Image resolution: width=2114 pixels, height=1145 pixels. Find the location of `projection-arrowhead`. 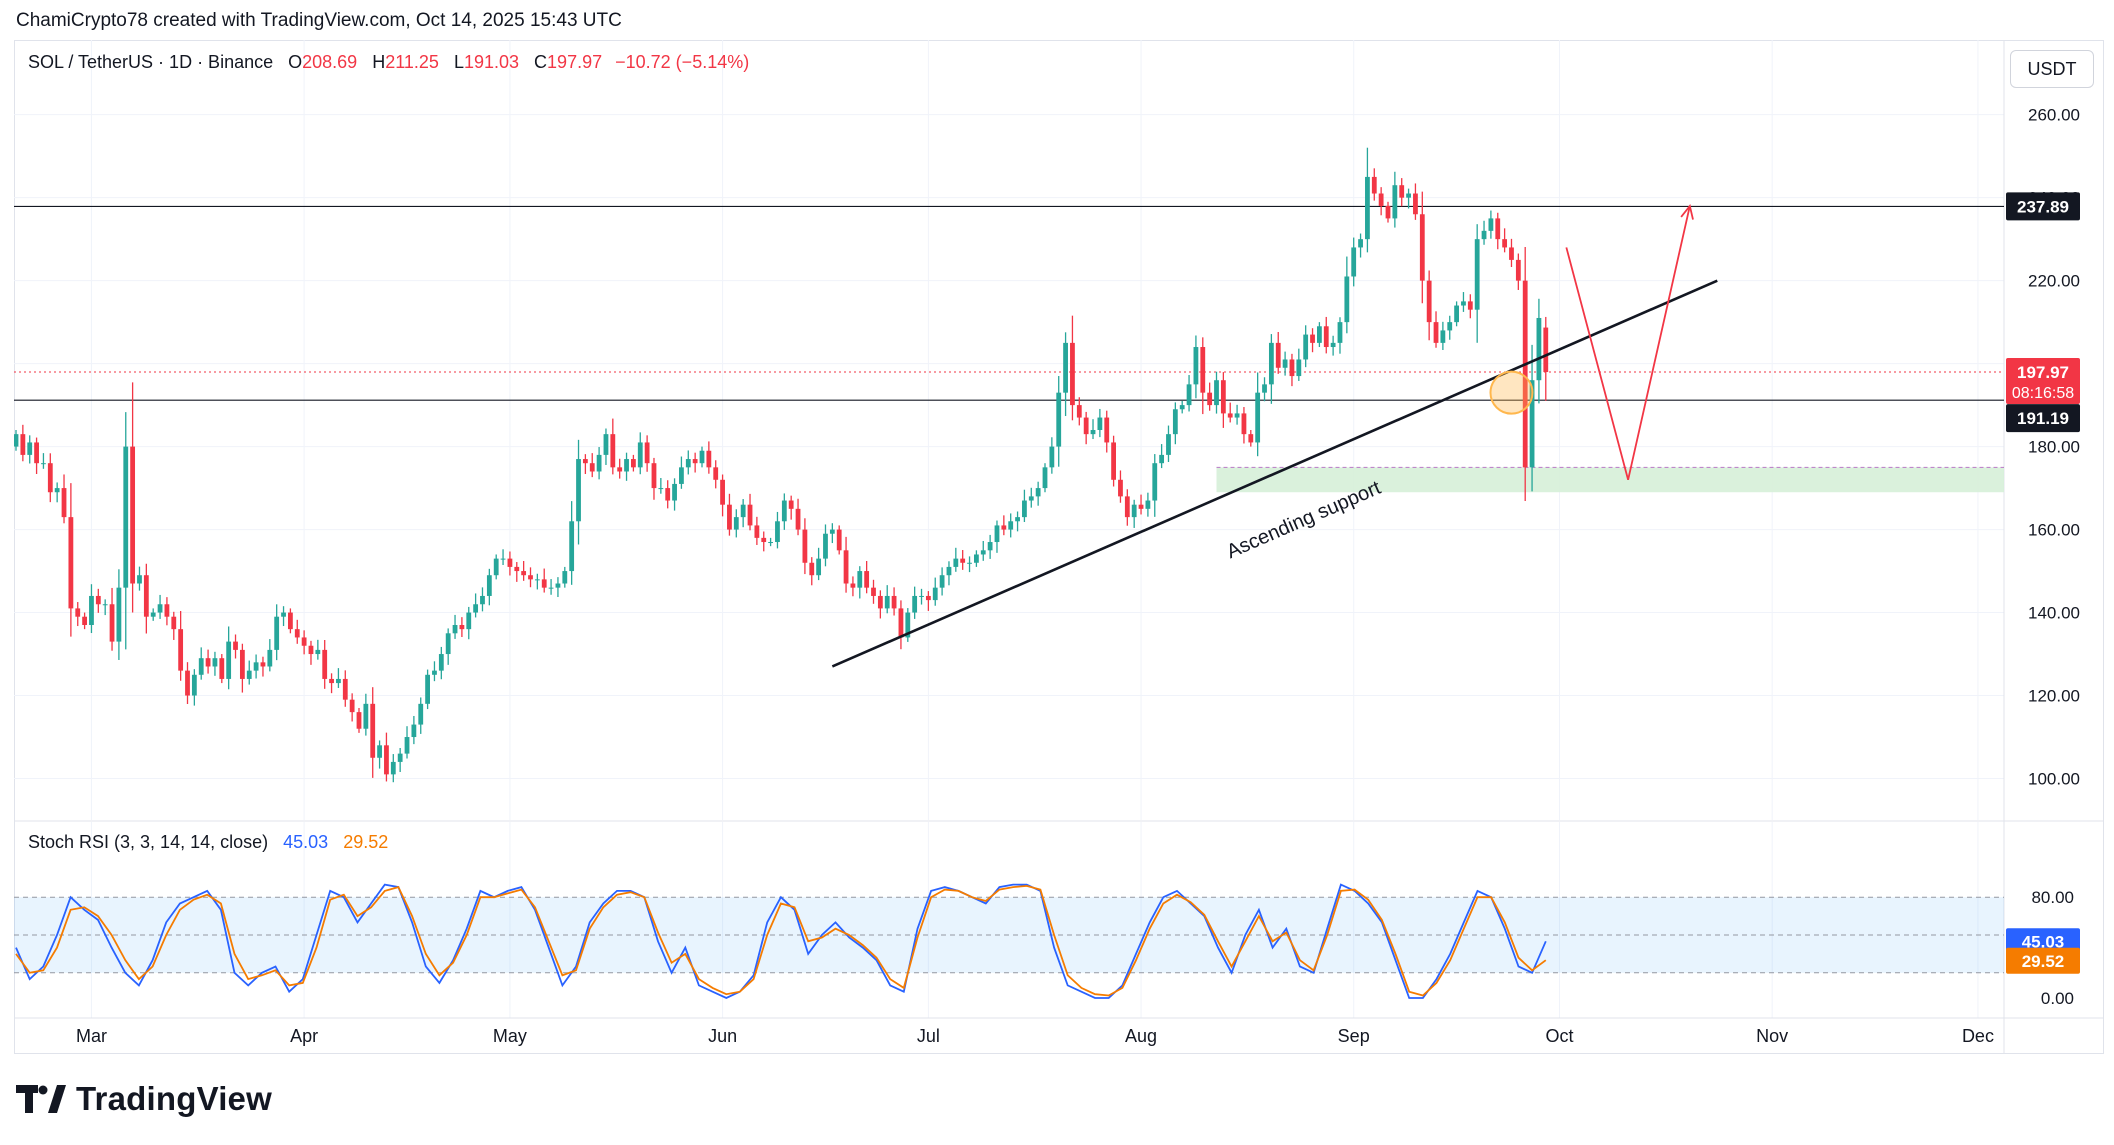

projection-arrowhead is located at coordinates (1687, 211).